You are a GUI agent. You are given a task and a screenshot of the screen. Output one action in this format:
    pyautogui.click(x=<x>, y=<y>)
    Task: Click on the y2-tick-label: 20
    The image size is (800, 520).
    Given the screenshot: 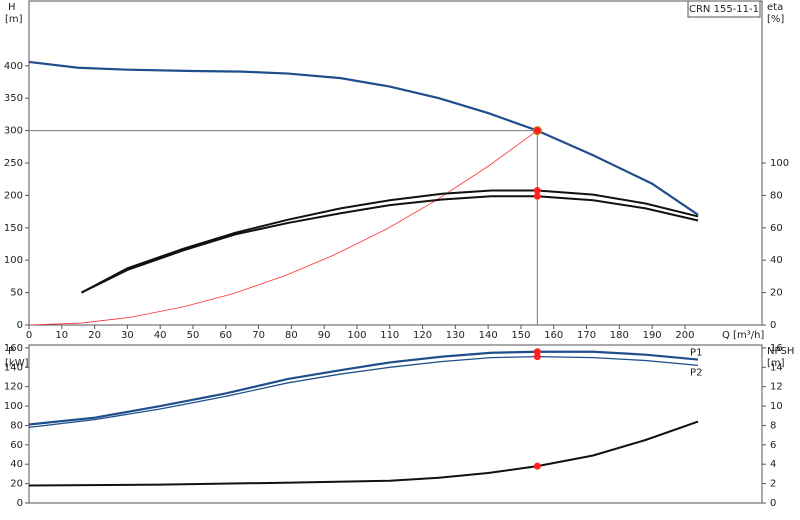 What is the action you would take?
    pyautogui.click(x=776, y=293)
    